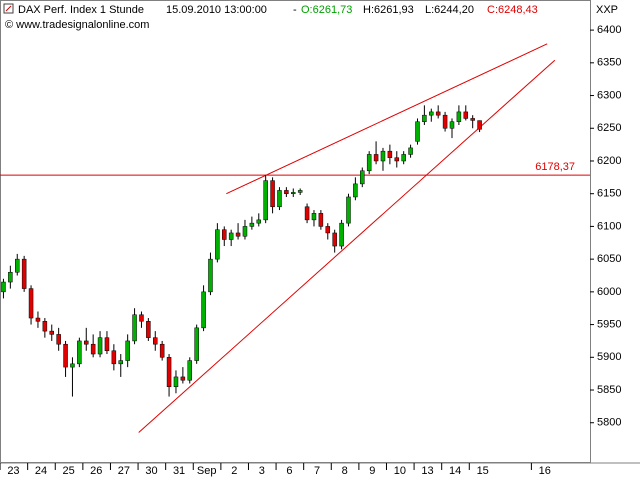  I want to click on x-tick-label: 3, so click(262, 471).